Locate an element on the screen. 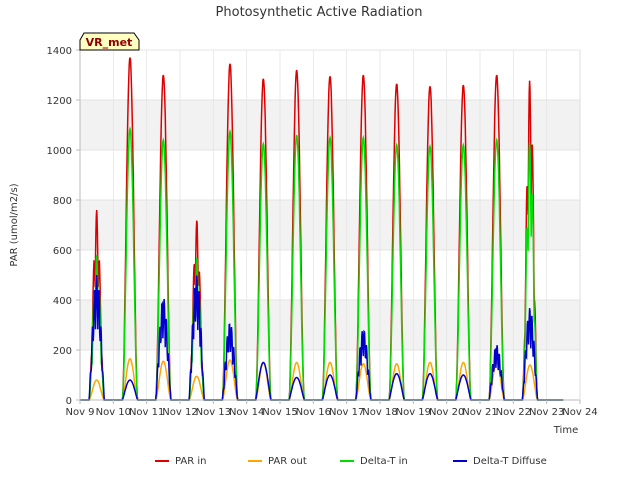 This screenshot has height=480, width=640. legend-item: Delta-T Diffuse is located at coordinates (500, 461).